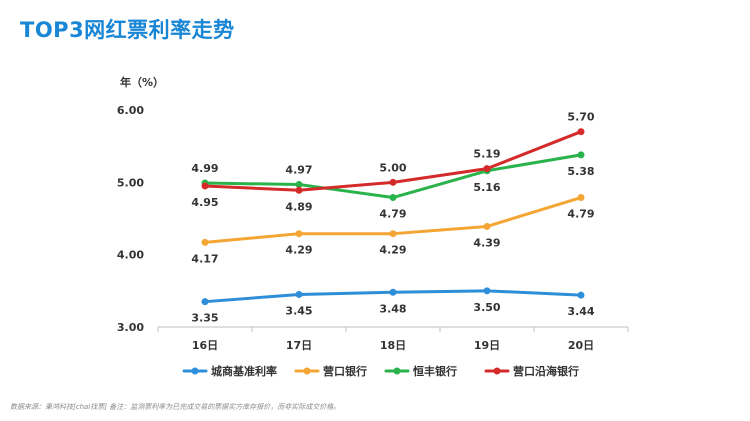 This screenshot has height=421, width=750. I want to click on data-label: 4.39, so click(486, 242).